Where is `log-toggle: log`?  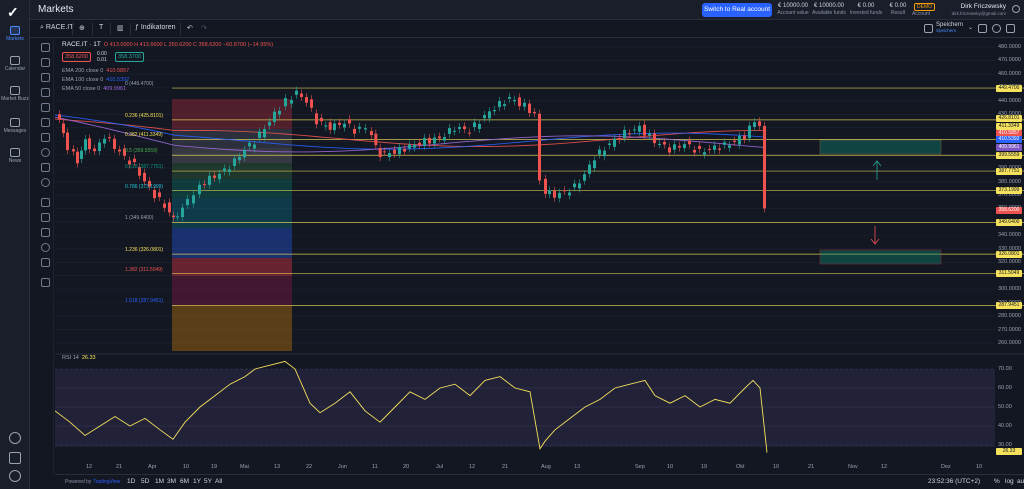 log-toggle: log is located at coordinates (1009, 481).